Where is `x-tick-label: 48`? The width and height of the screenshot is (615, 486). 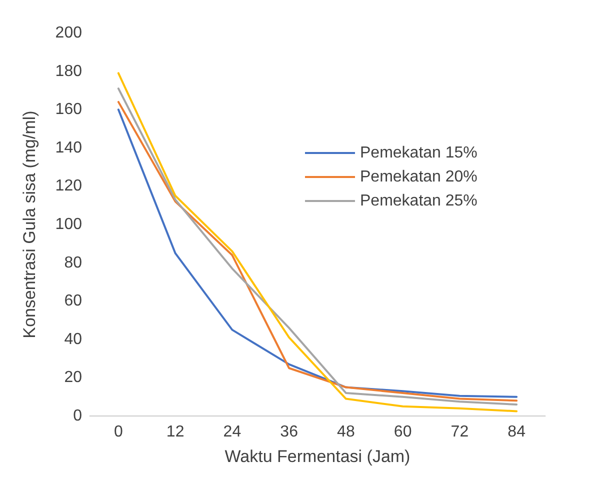
x-tick-label: 48 is located at coordinates (346, 432).